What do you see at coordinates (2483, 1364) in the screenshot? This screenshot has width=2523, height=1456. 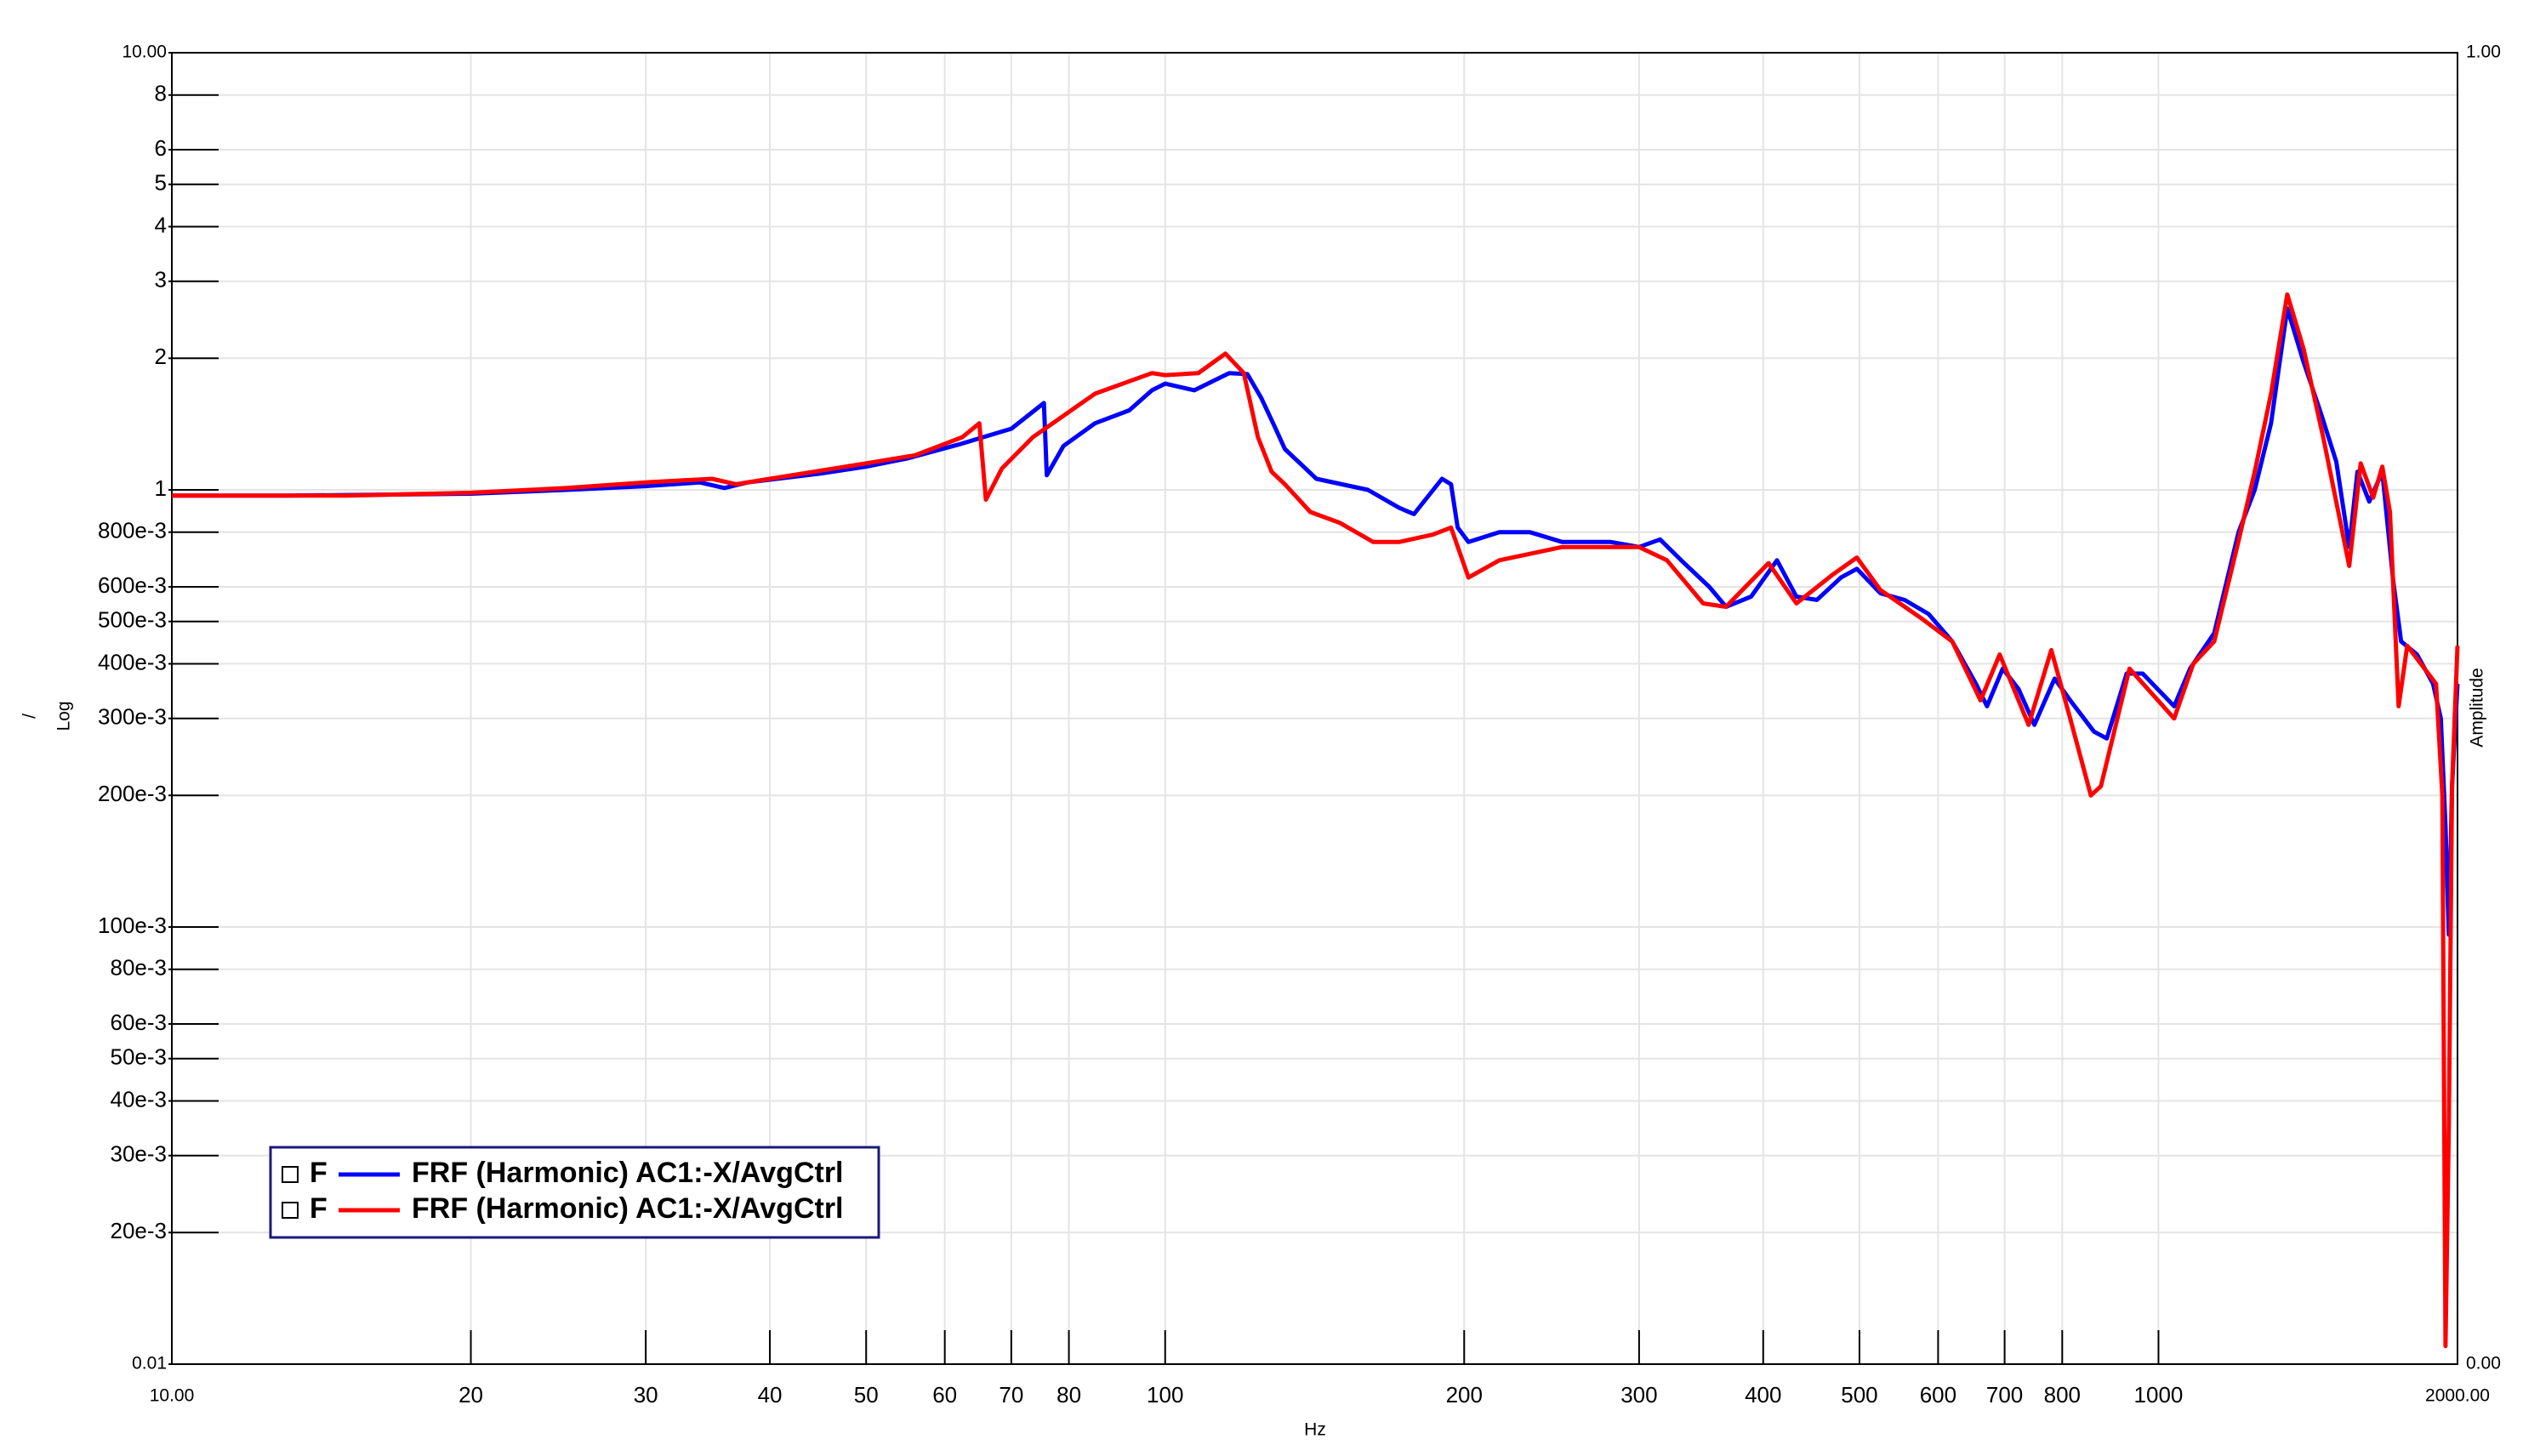 I see `y2-tick-label: 0.00` at bounding box center [2483, 1364].